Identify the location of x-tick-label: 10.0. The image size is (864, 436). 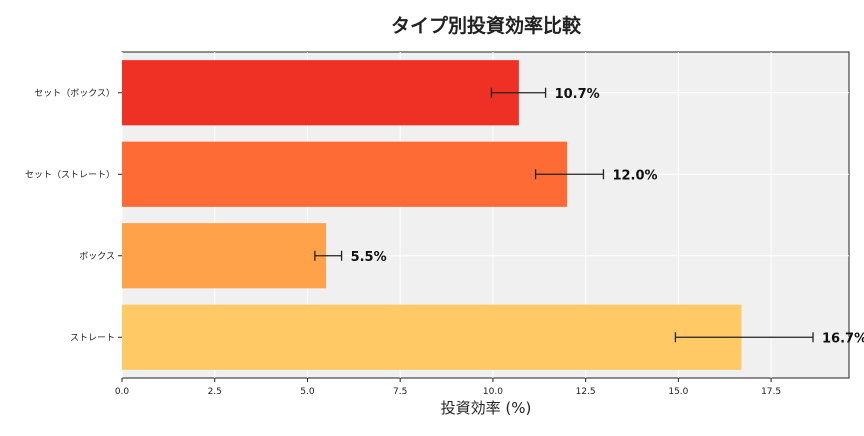
(493, 392).